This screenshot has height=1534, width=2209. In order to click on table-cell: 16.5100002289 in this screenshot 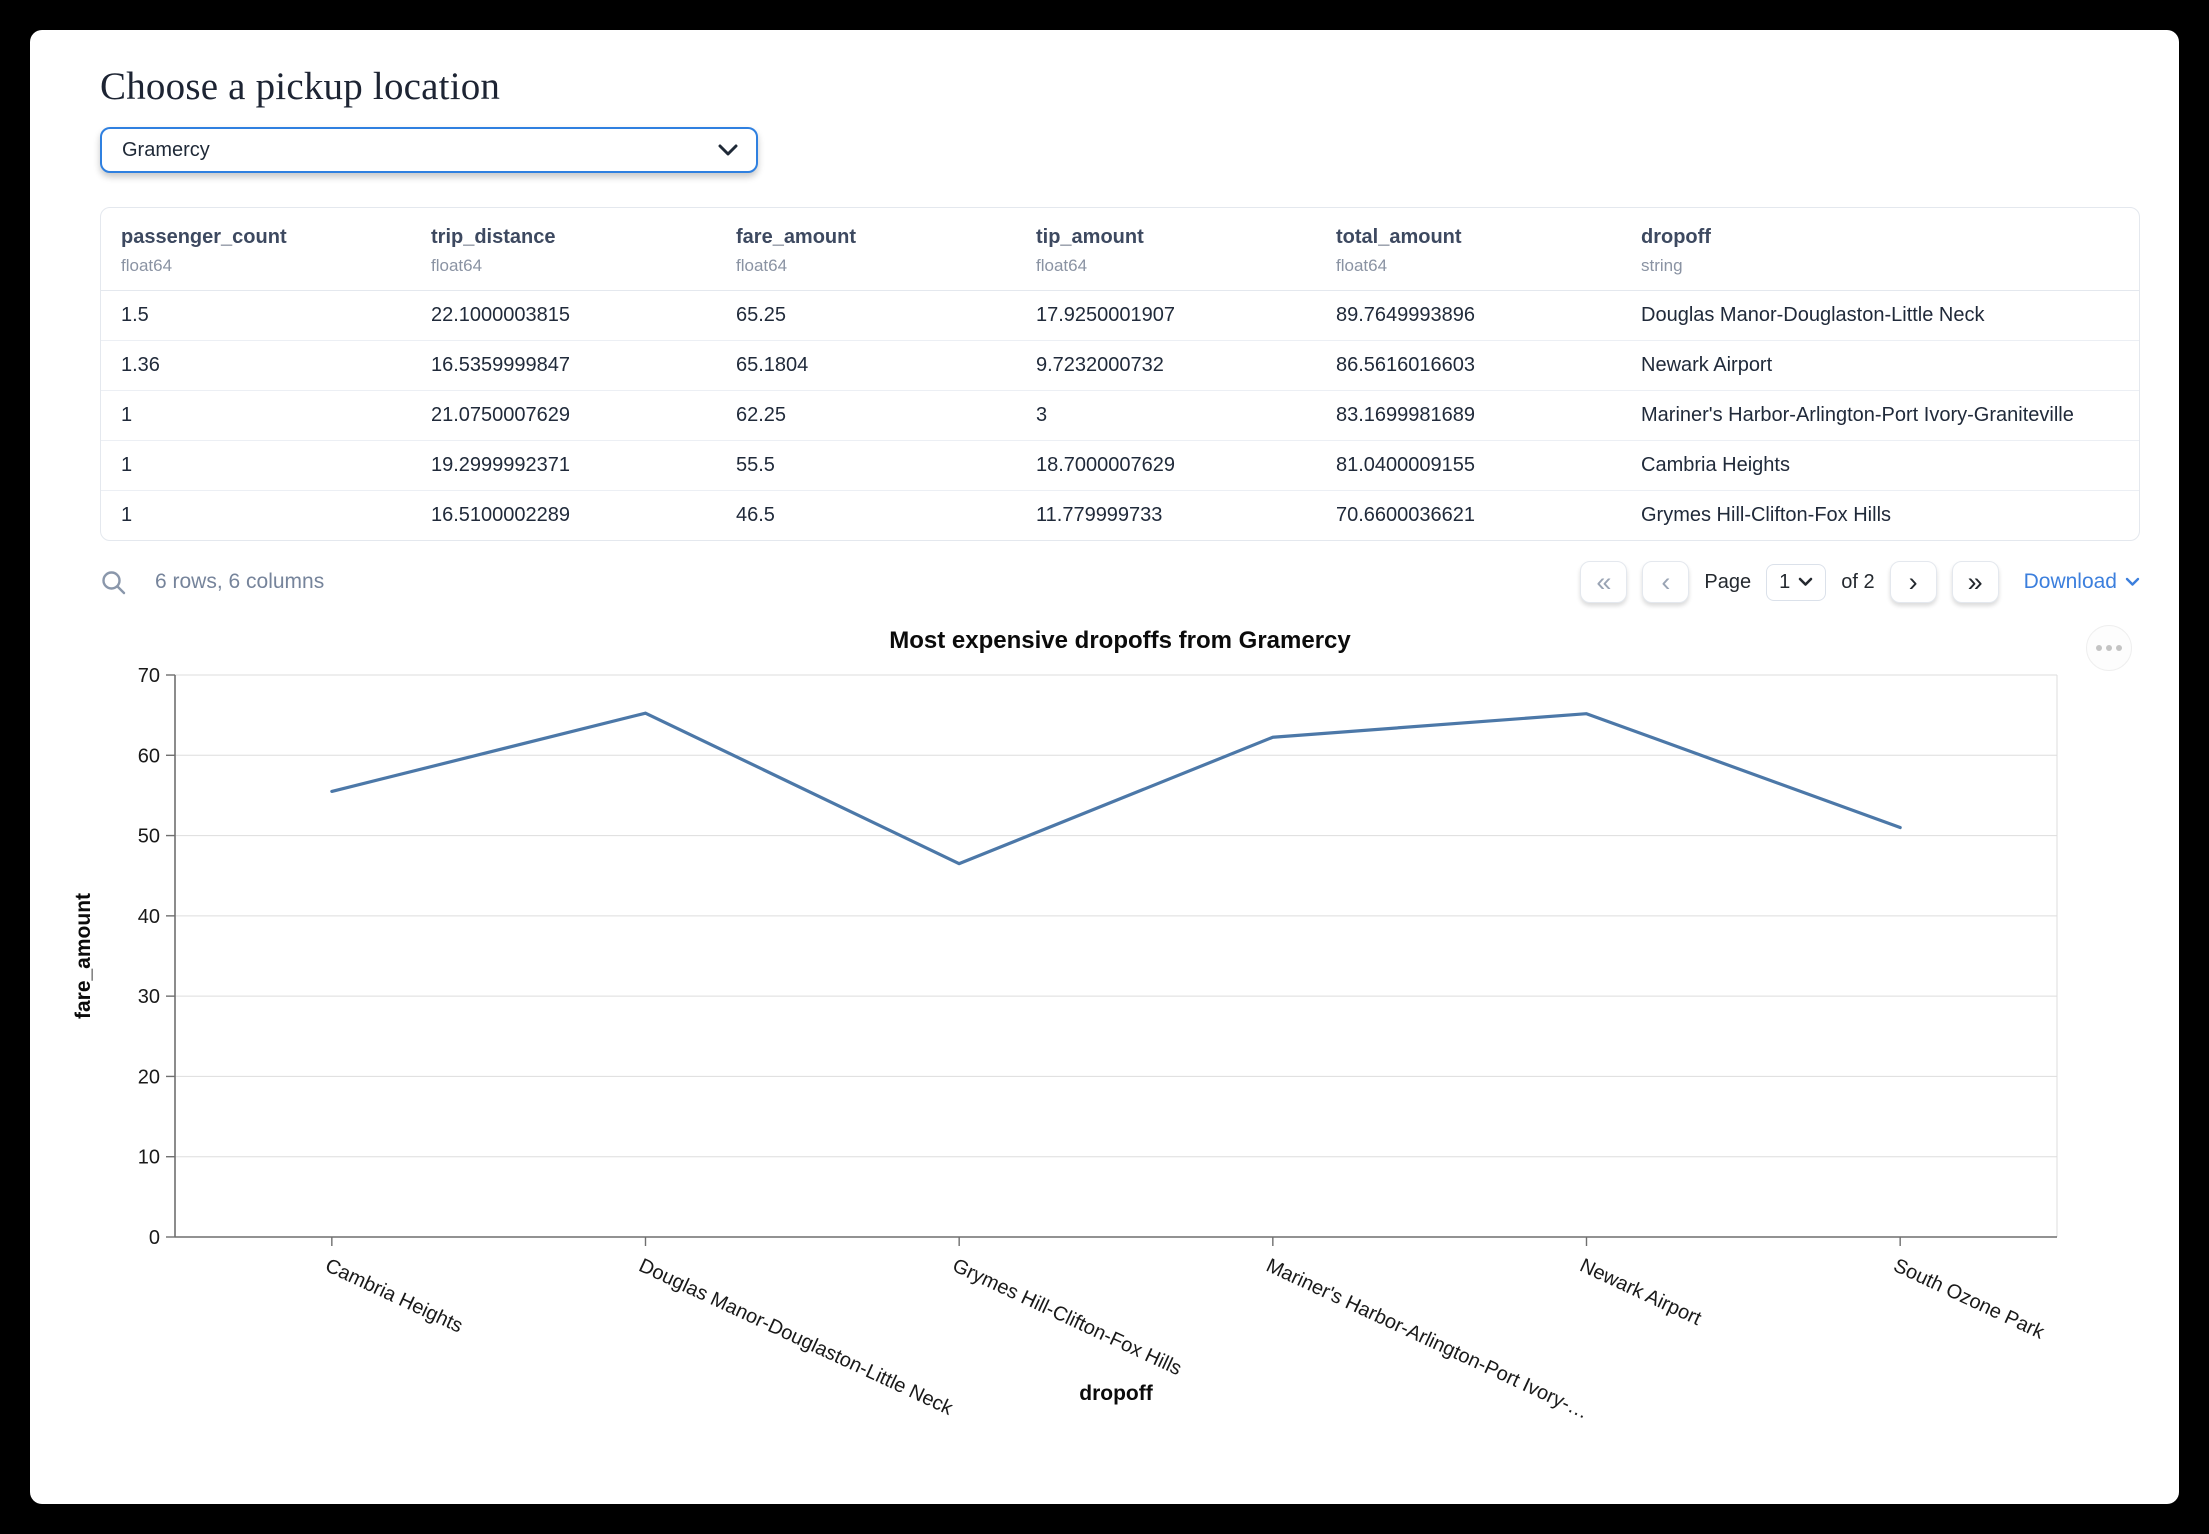, I will do `click(563, 515)`.